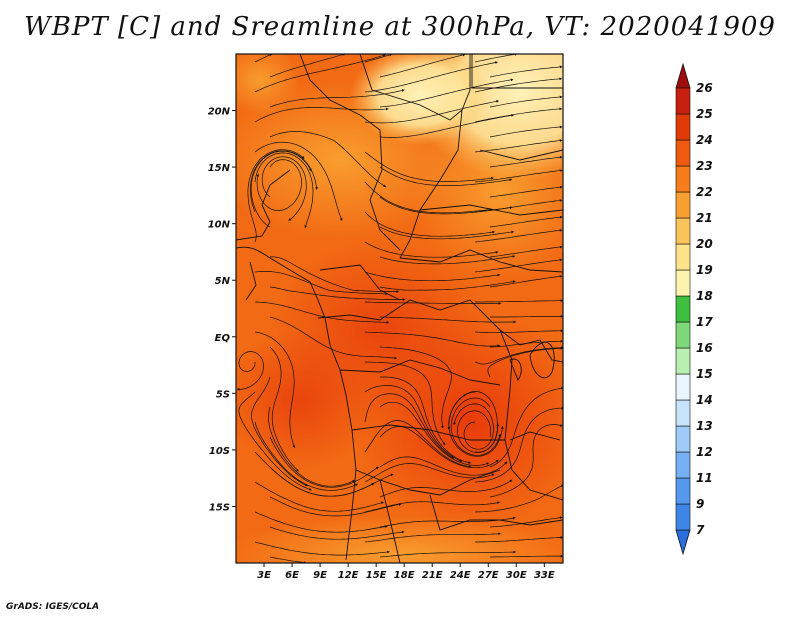 This screenshot has width=800, height=618. I want to click on colorbar-label: 18, so click(704, 296).